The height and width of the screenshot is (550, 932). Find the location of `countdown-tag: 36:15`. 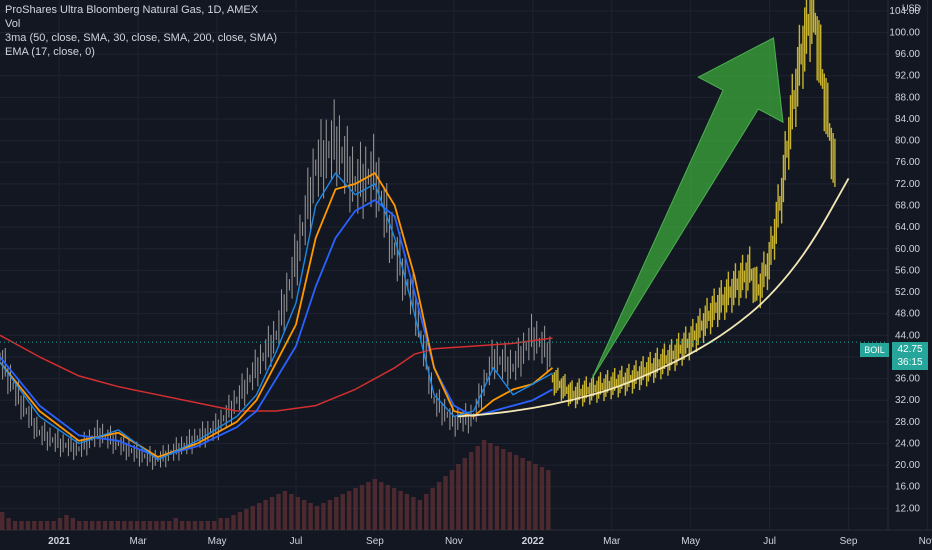

countdown-tag: 36:15 is located at coordinates (910, 362).